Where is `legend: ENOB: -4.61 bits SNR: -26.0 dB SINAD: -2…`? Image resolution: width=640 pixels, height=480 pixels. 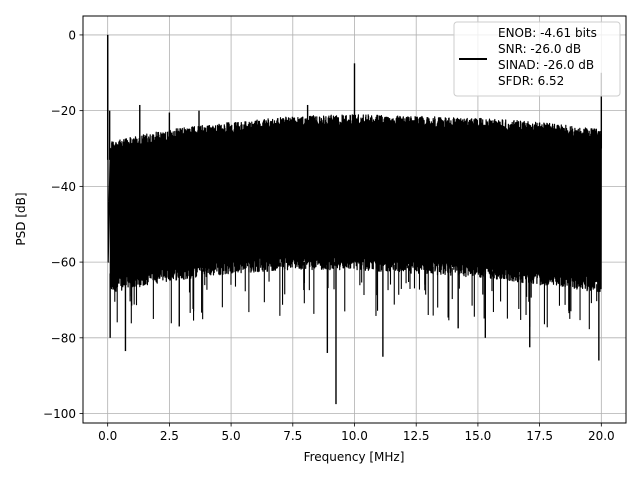
legend: ENOB: -4.61 bits SNR: -26.0 dB SINAD: -2… is located at coordinates (537, 59).